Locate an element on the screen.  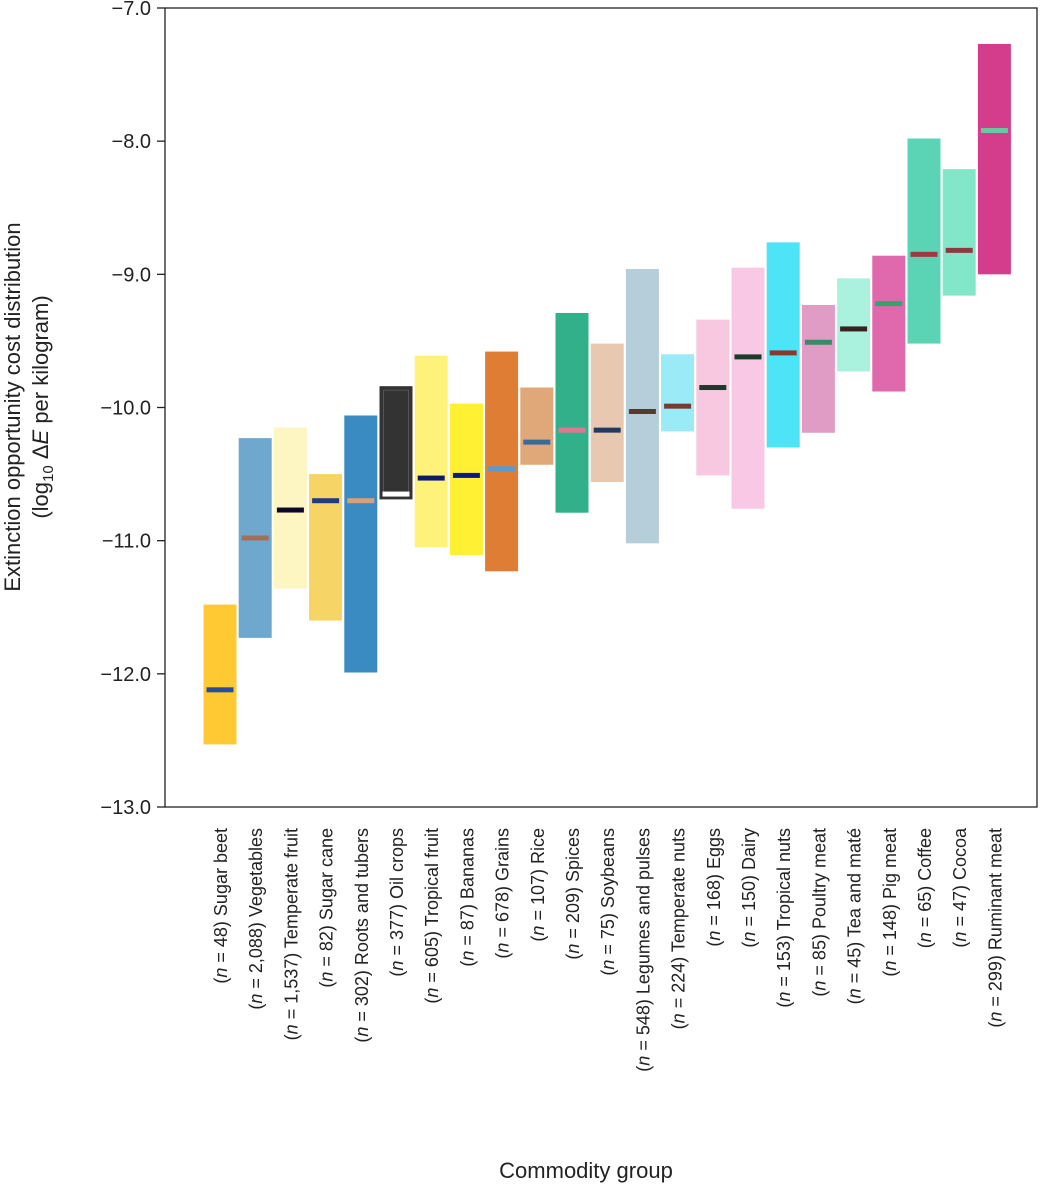
bar-group-temperate-fruit is located at coordinates (290, 508).